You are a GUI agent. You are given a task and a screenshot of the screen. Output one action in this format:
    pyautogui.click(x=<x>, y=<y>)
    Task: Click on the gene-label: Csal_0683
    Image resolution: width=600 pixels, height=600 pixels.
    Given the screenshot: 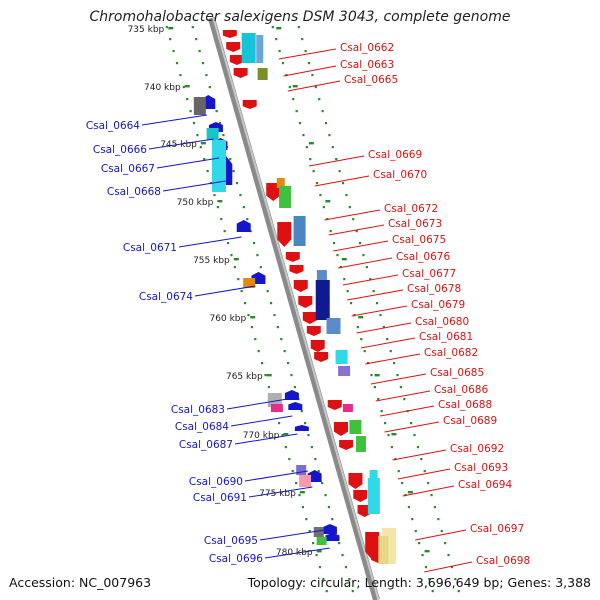 What is the action you would take?
    pyautogui.click(x=198, y=410)
    